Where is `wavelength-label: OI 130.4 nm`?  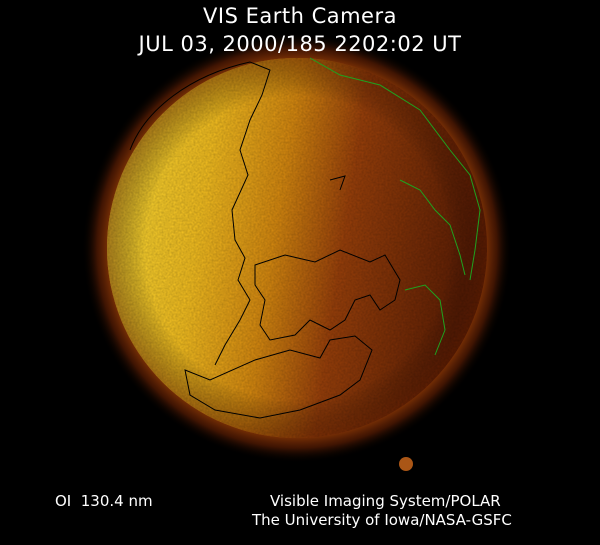
wavelength-label: OI 130.4 nm is located at coordinates (104, 501).